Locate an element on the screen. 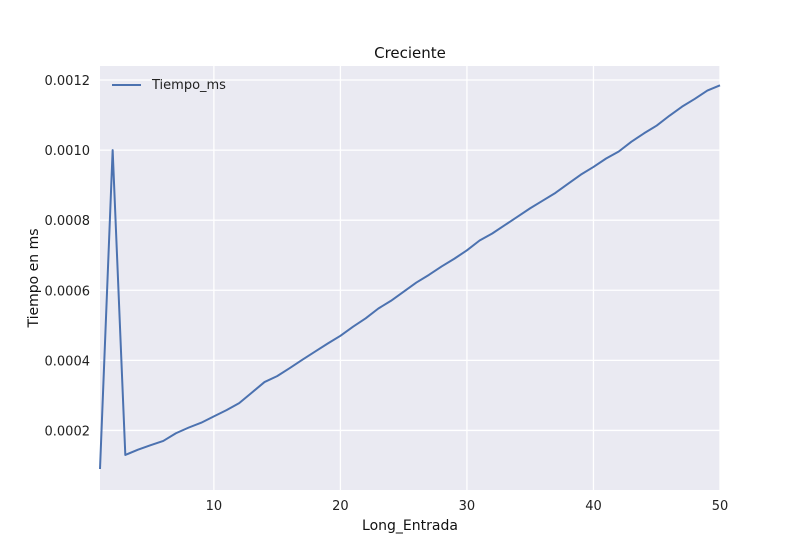  y-tick-label: 0.0010 is located at coordinates (68, 151).